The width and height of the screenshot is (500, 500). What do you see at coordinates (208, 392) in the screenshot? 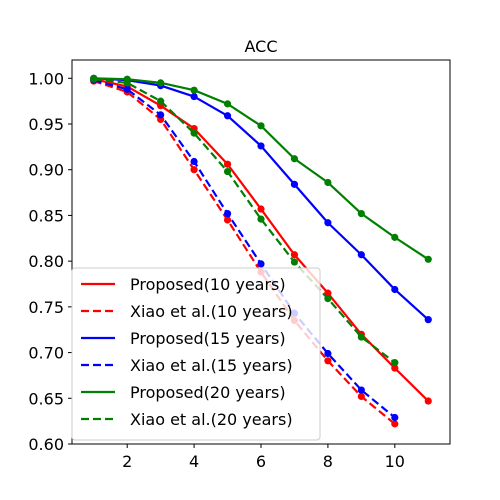
I see `legend-label: Proposed(20 years)` at bounding box center [208, 392].